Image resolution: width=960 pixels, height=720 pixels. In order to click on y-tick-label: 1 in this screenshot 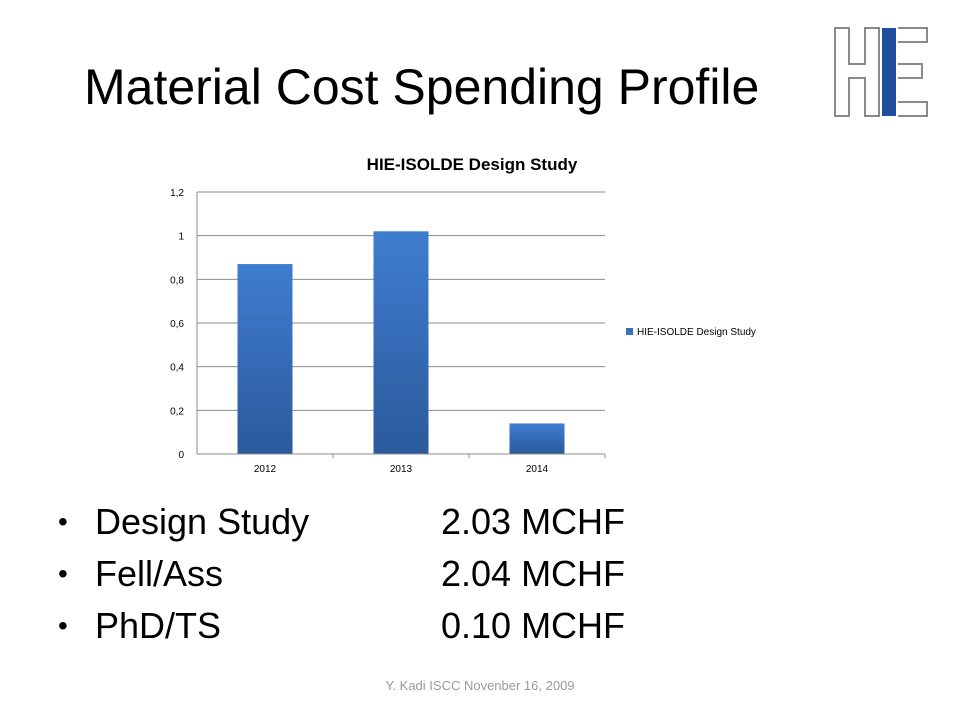, I will do `click(181, 237)`.